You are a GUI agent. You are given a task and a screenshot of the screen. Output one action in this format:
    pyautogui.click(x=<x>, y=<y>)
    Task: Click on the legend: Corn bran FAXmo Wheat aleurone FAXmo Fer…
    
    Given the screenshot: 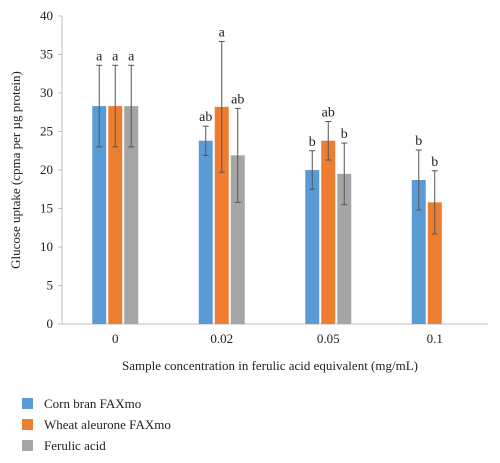 What is the action you would take?
    pyautogui.click(x=96, y=424)
    